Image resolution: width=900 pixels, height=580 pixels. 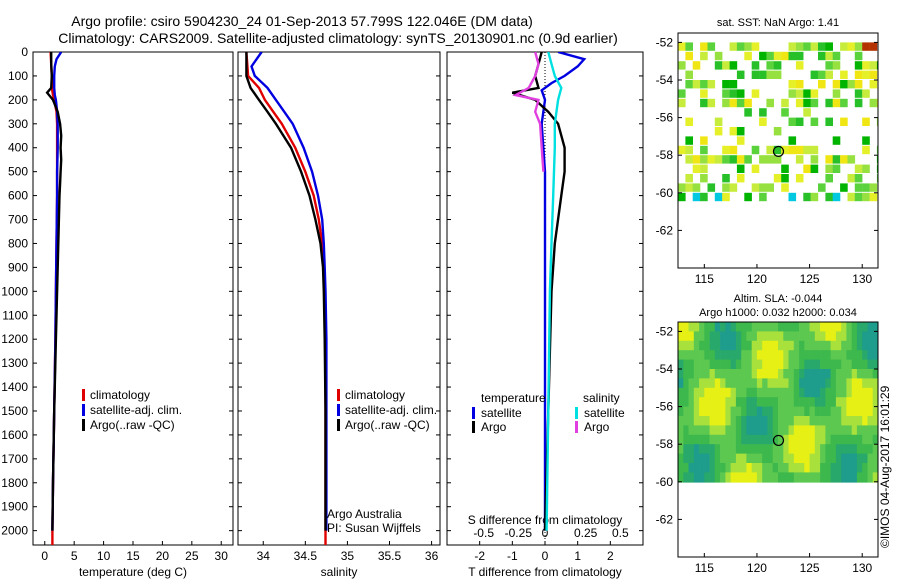 I want to click on map-lon-label: 130, so click(x=862, y=279).